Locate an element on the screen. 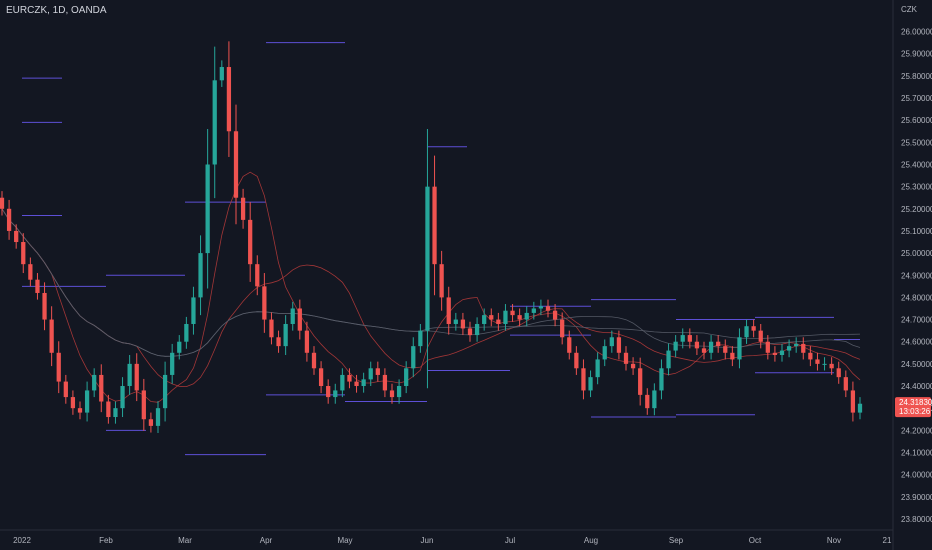 The height and width of the screenshot is (550, 932). time-tick-label: May is located at coordinates (344, 540).